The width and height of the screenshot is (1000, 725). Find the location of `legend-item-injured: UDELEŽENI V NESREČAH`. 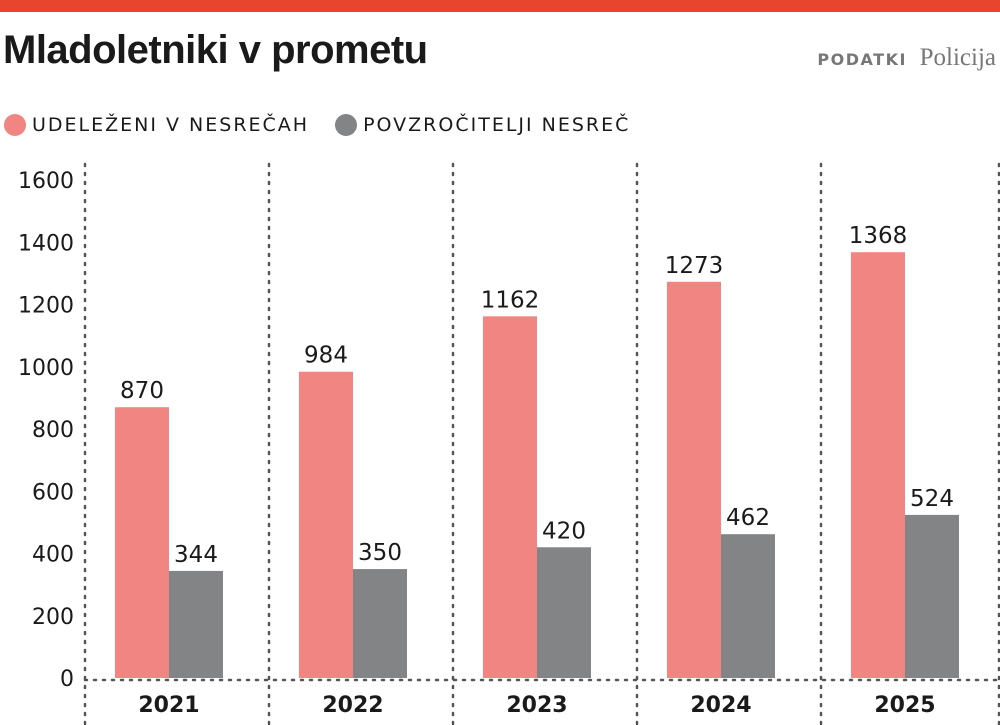

legend-item-injured: UDELEŽENI V NESREČAH is located at coordinates (156, 125).